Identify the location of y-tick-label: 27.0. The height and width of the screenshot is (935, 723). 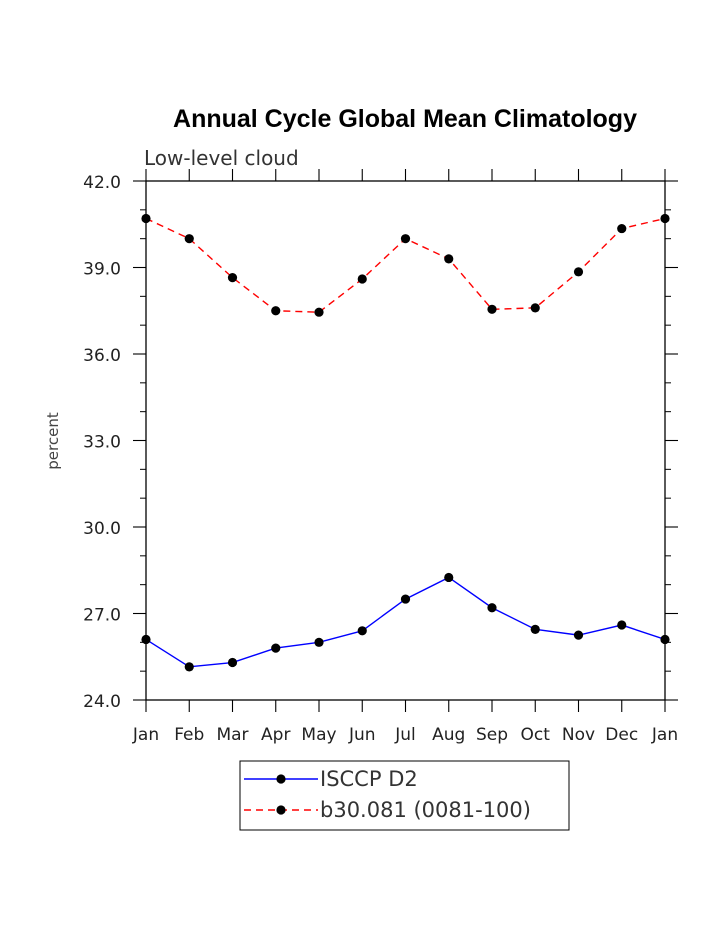
(102, 616).